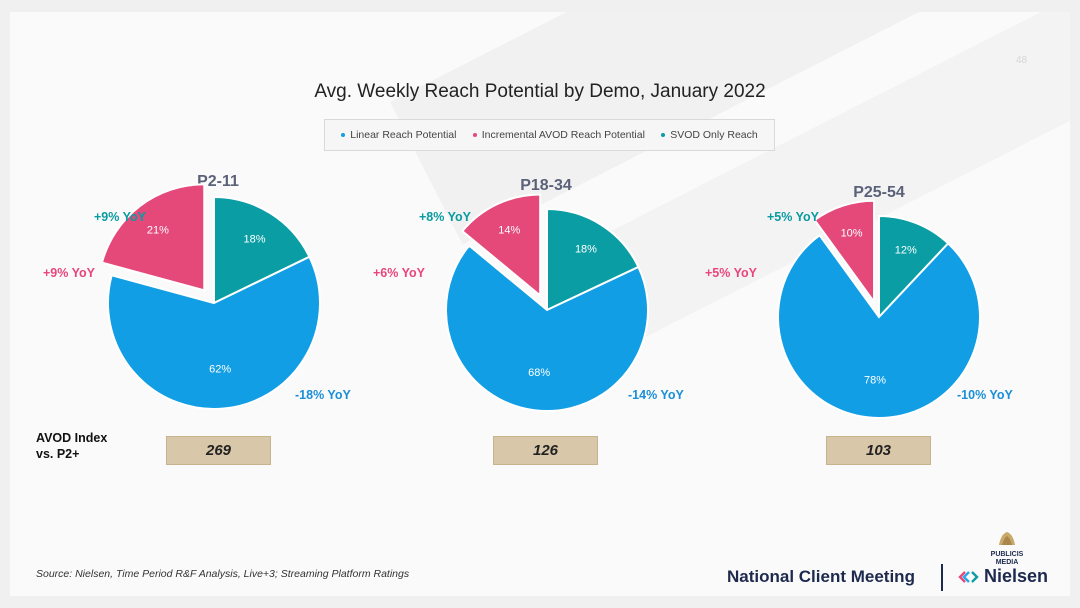 Image resolution: width=1080 pixels, height=608 pixels. I want to click on avod-index-label: AVOD Index vs. P2+, so click(71, 446).